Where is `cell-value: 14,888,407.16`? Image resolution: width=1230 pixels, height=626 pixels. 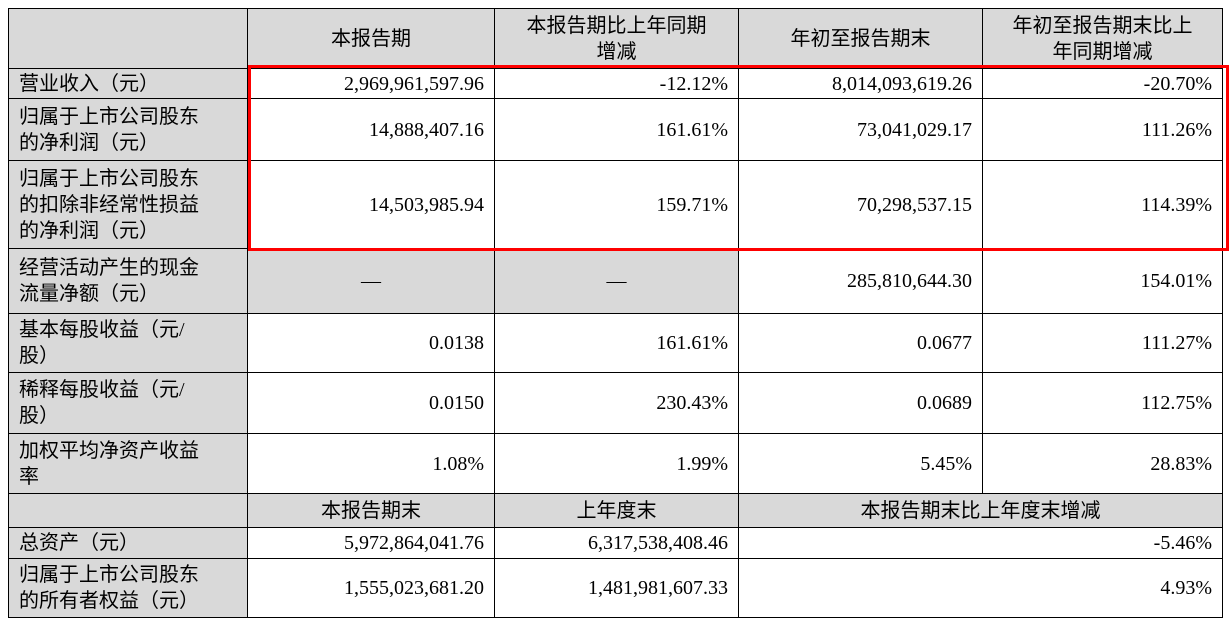 cell-value: 14,888,407.16 is located at coordinates (371, 129).